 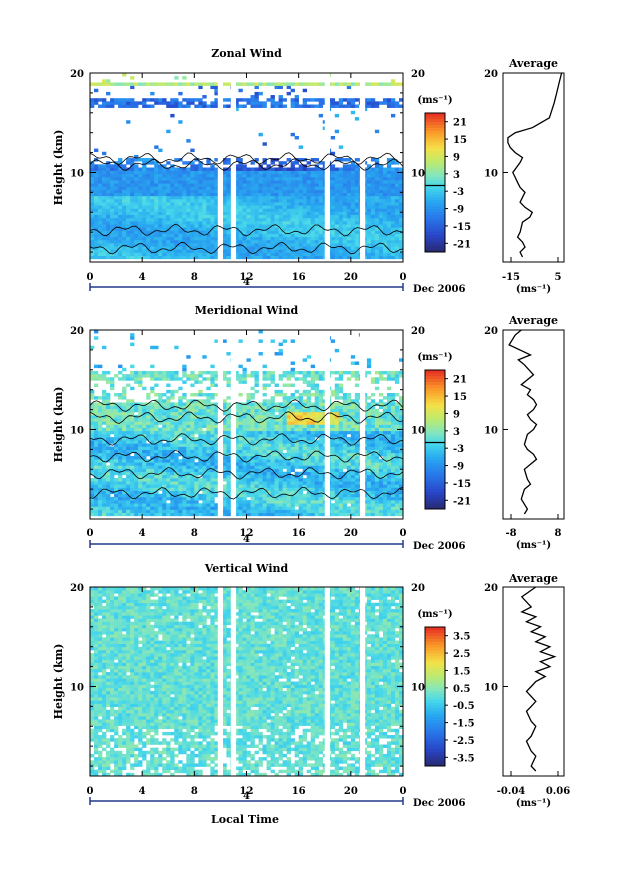 I want to click on colorbar-segment, so click(x=435, y=172).